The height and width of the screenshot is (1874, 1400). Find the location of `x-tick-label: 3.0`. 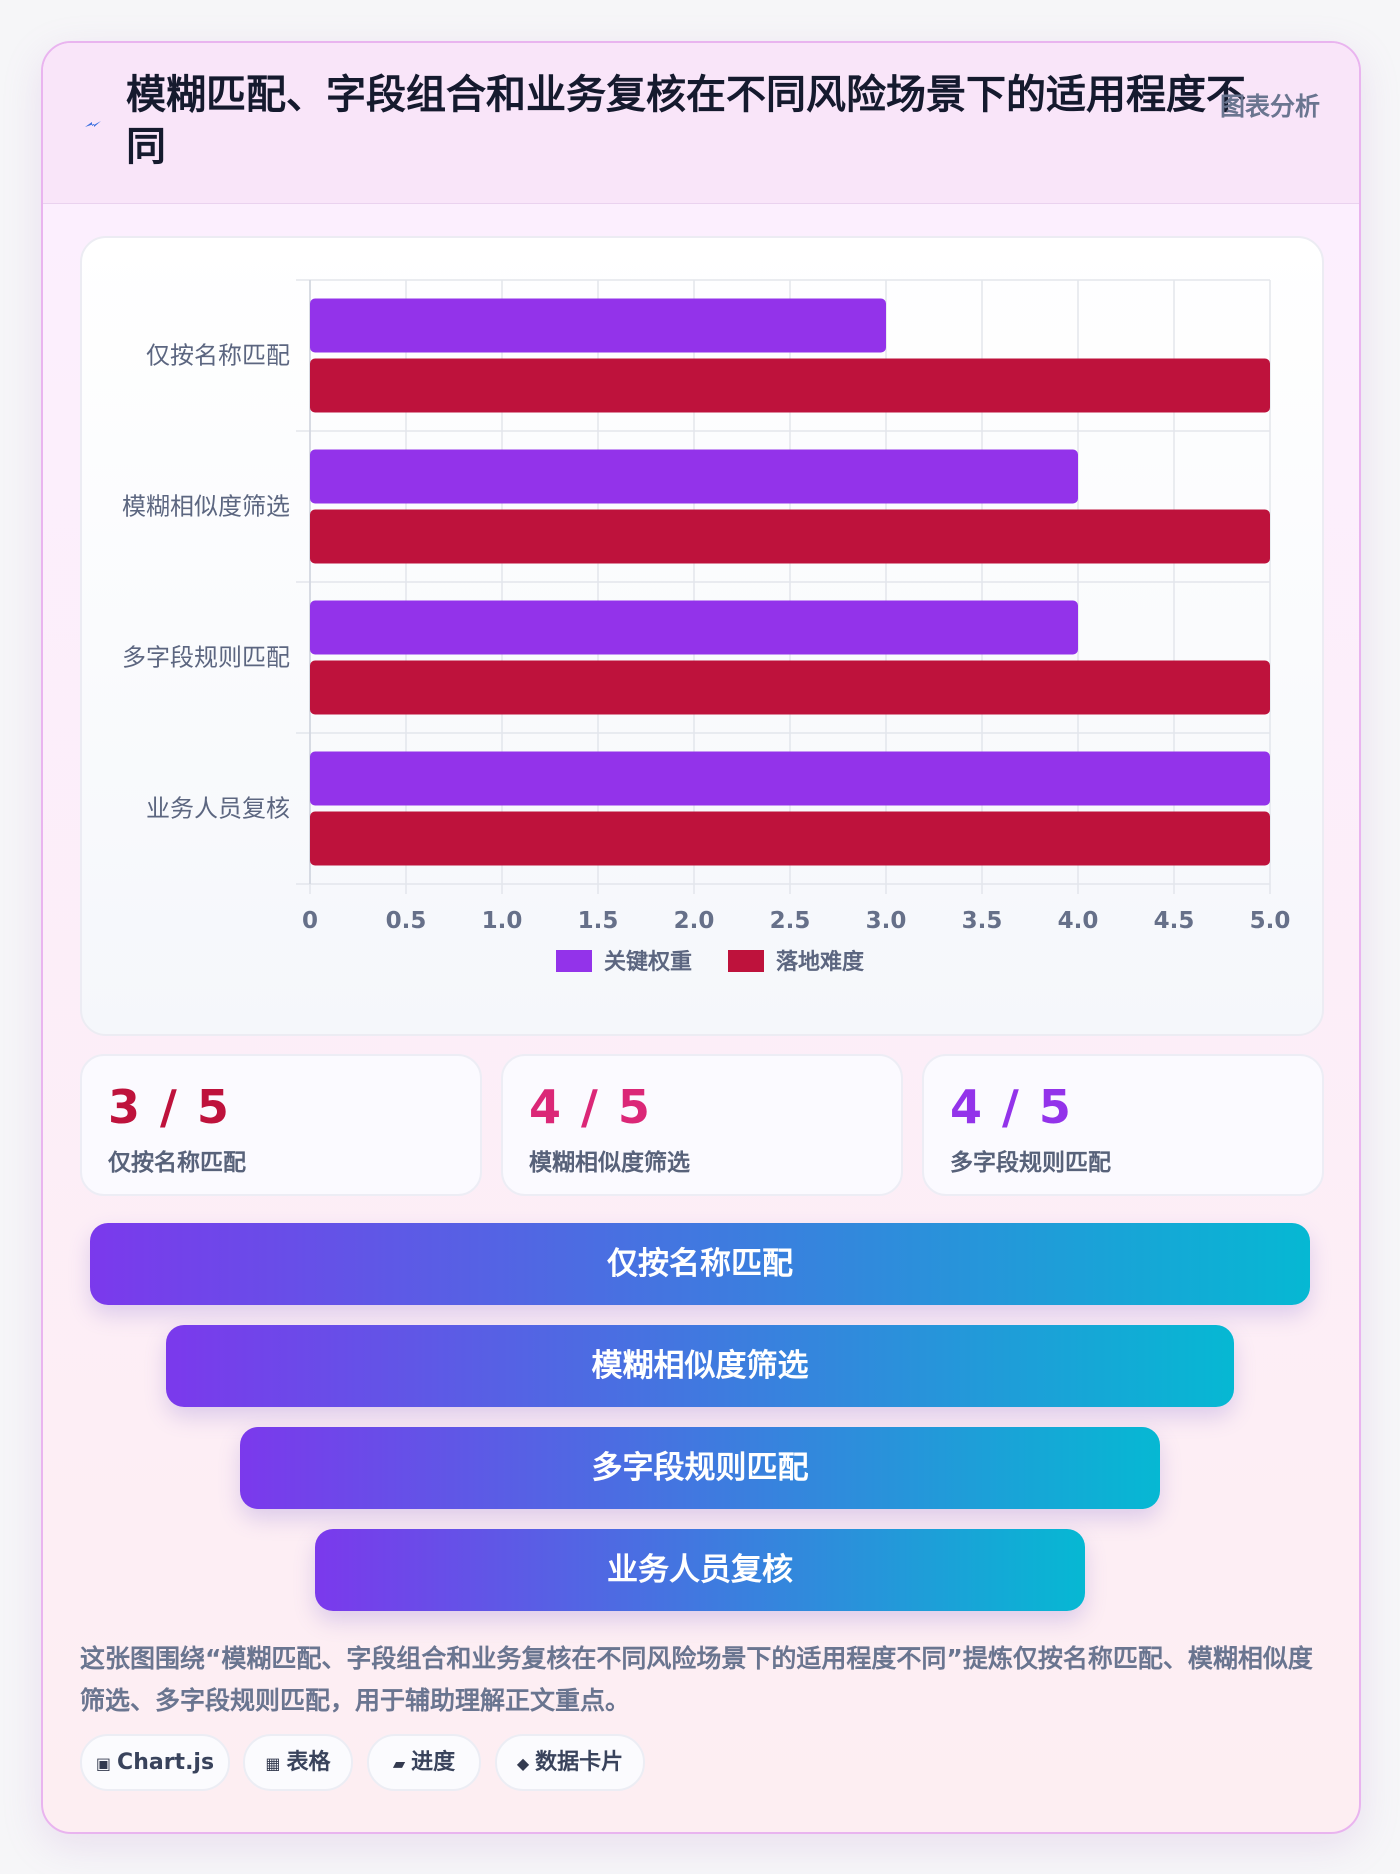

x-tick-label: 3.0 is located at coordinates (886, 921).